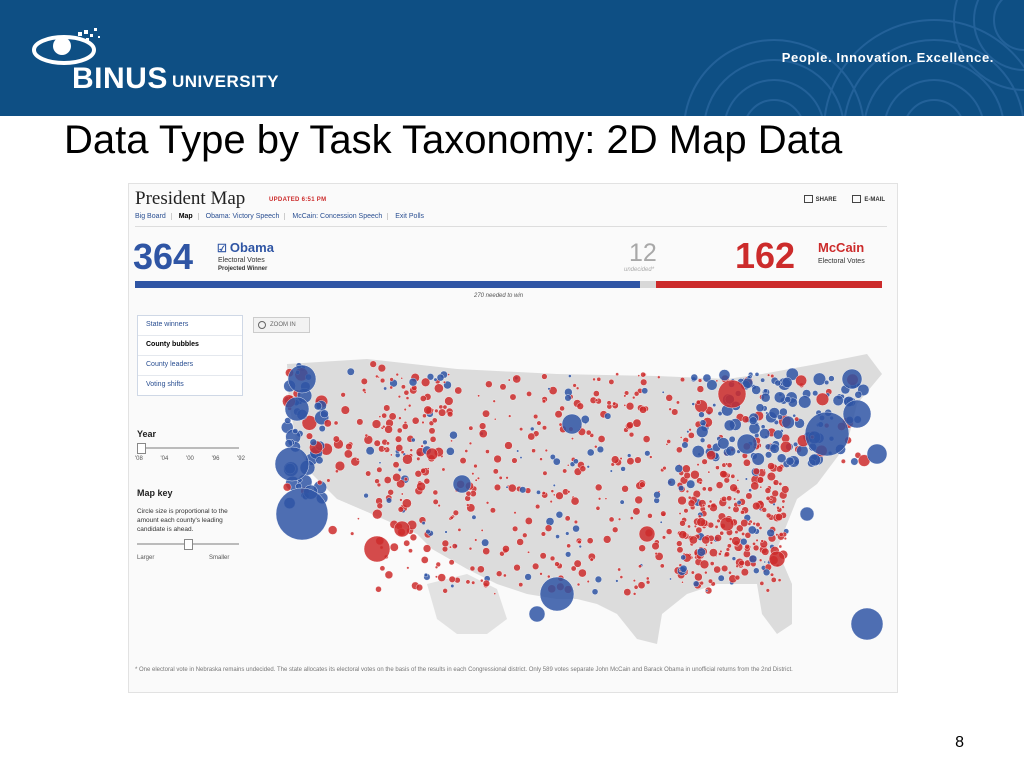 The height and width of the screenshot is (768, 1024). I want to click on year-tick: '04, so click(164, 459).